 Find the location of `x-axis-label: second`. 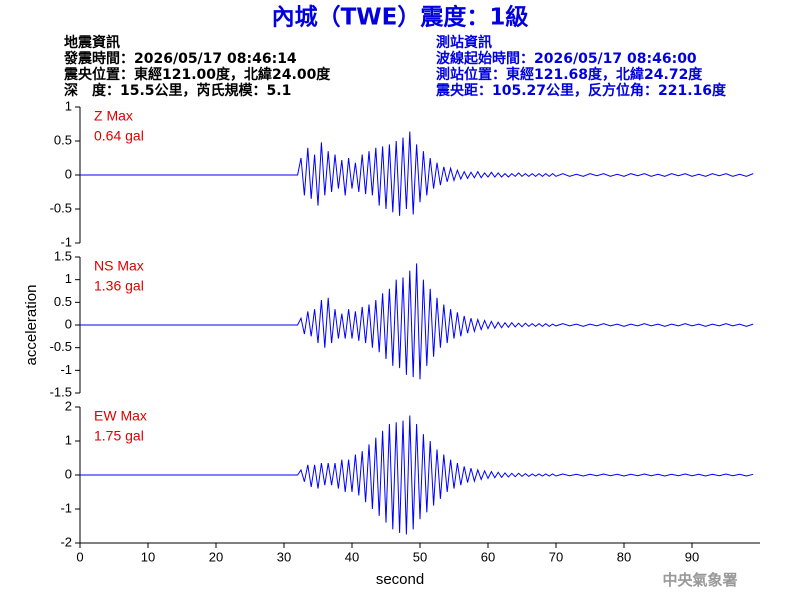

x-axis-label: second is located at coordinates (400, 579).